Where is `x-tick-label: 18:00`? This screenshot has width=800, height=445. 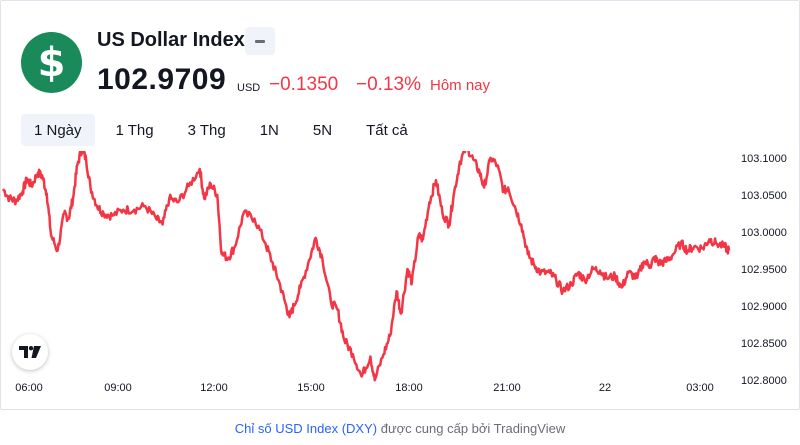
x-tick-label: 18:00 is located at coordinates (409, 388).